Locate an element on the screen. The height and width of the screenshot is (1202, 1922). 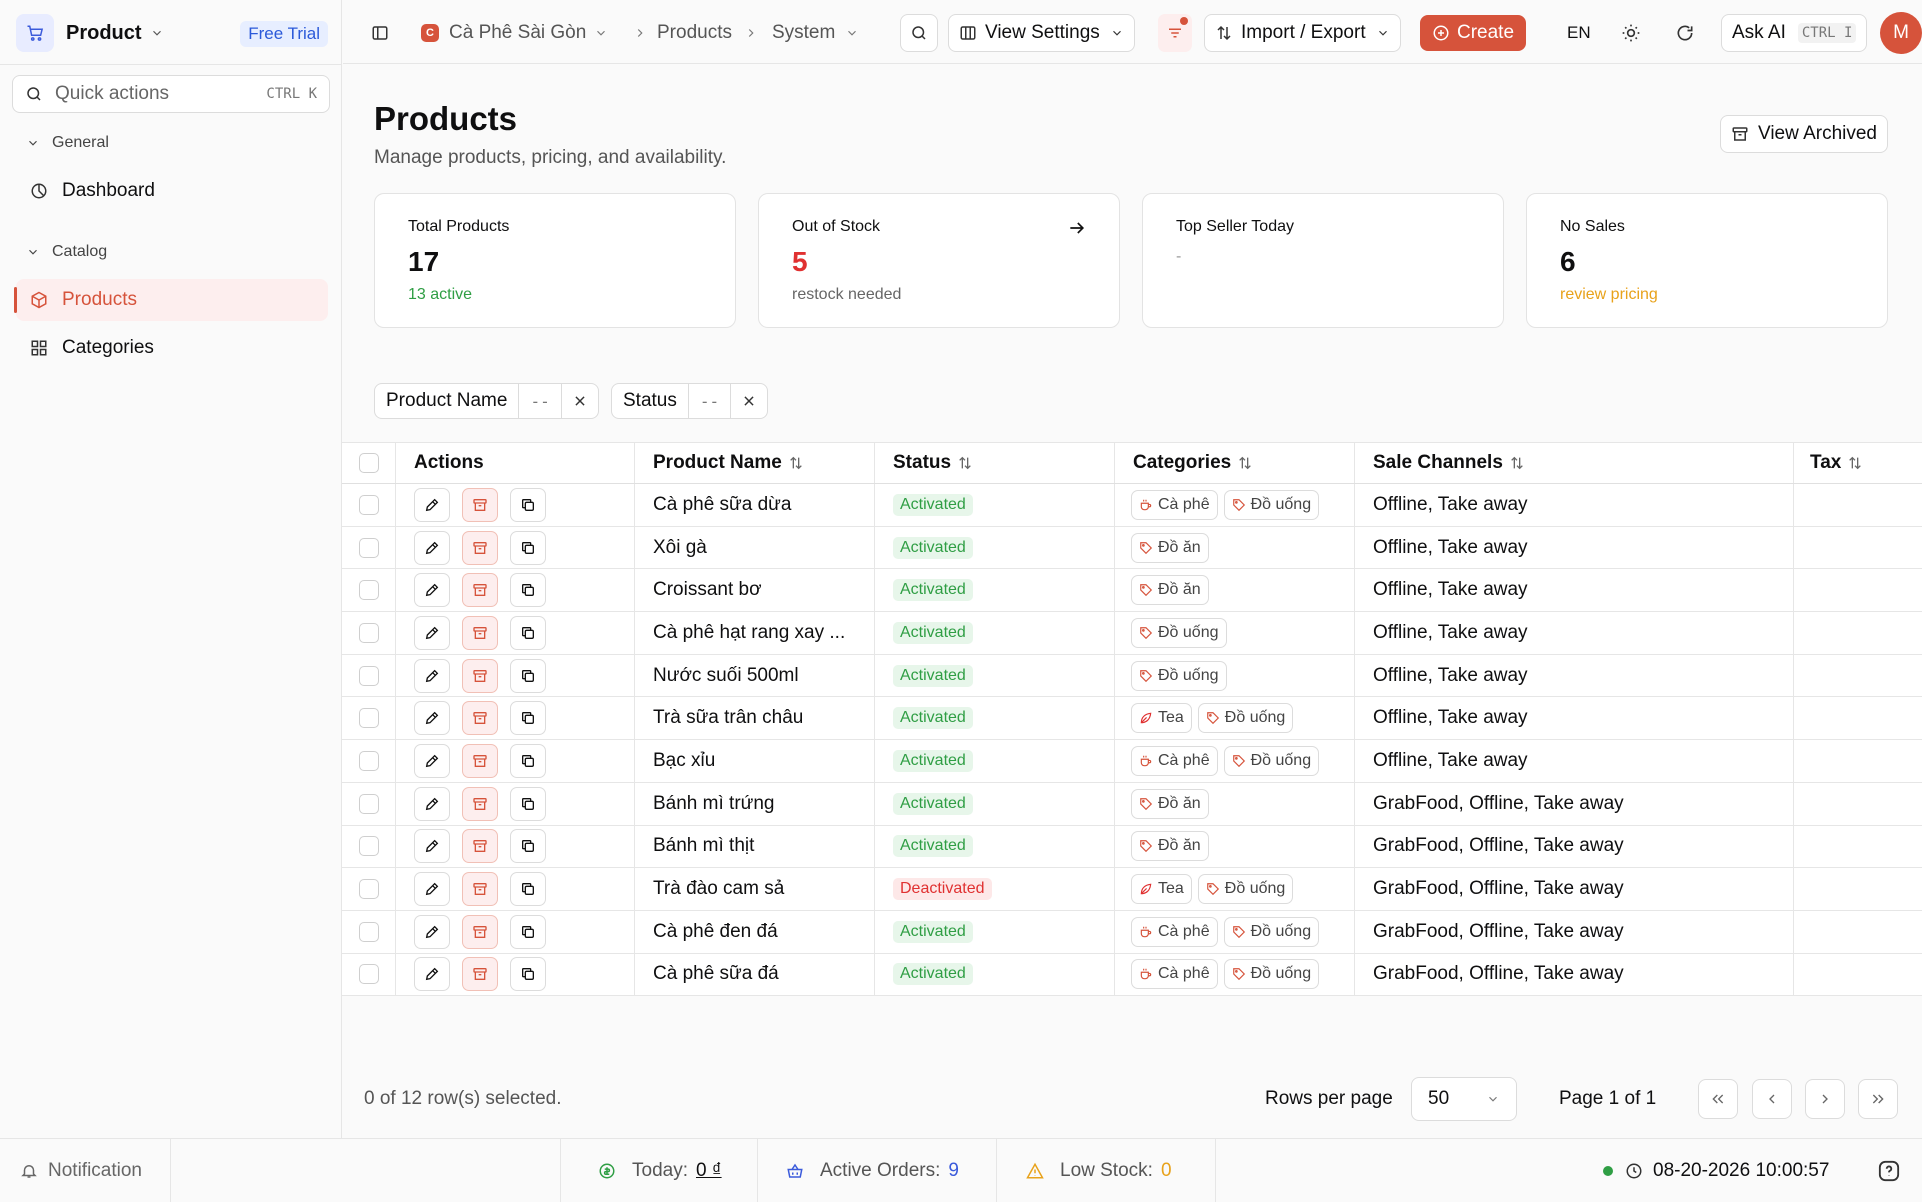
app-switcher: Product Free Trial is located at coordinates (172, 33).